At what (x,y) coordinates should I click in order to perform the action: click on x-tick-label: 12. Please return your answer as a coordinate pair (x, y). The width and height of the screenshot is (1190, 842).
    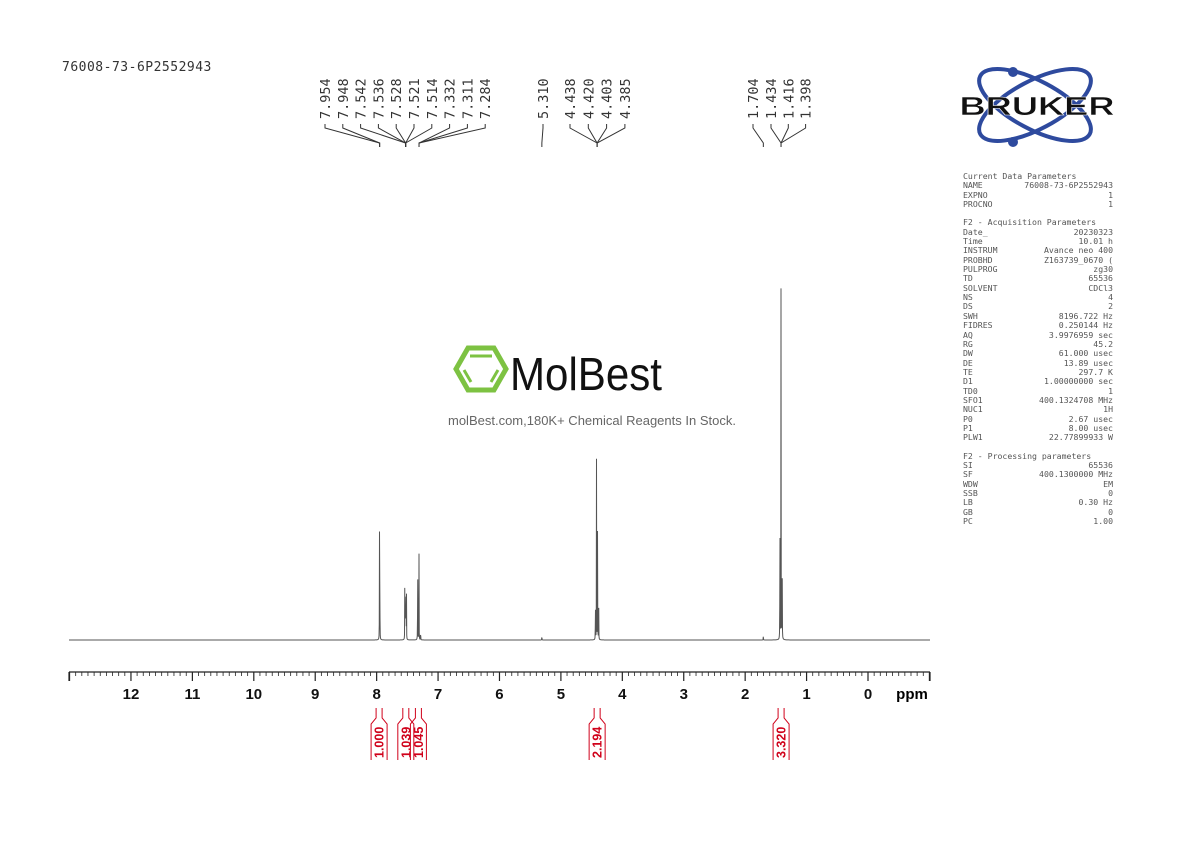
    Looking at the image, I should click on (131, 694).